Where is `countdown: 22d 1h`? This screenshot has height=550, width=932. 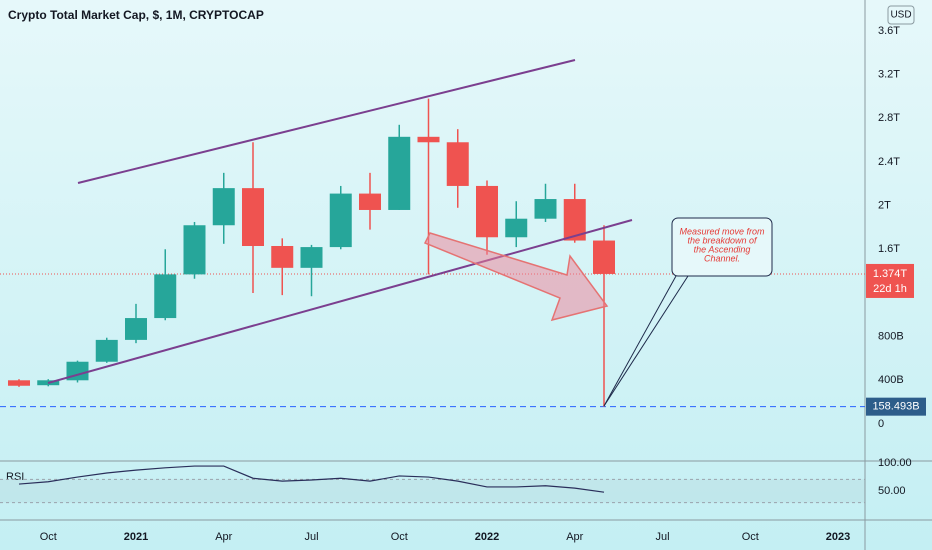
countdown: 22d 1h is located at coordinates (890, 289).